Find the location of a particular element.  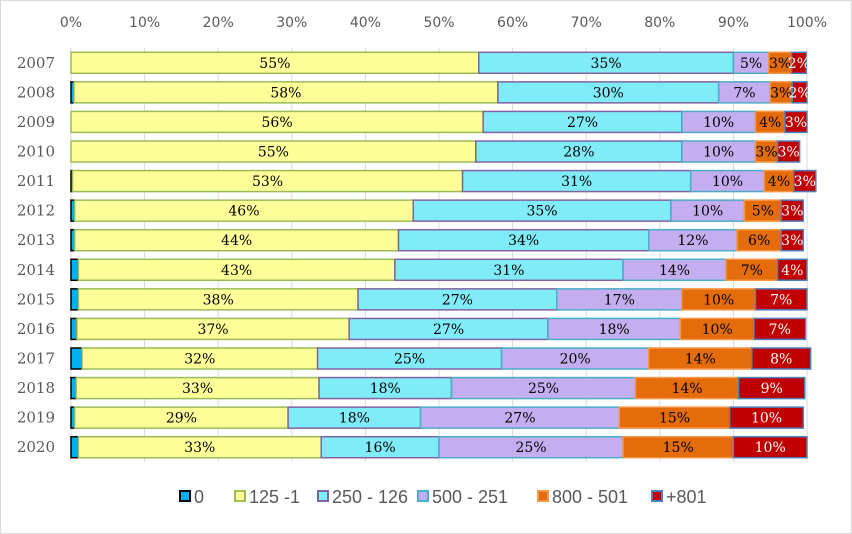

y-tick-label: 2016 is located at coordinates (36, 329).